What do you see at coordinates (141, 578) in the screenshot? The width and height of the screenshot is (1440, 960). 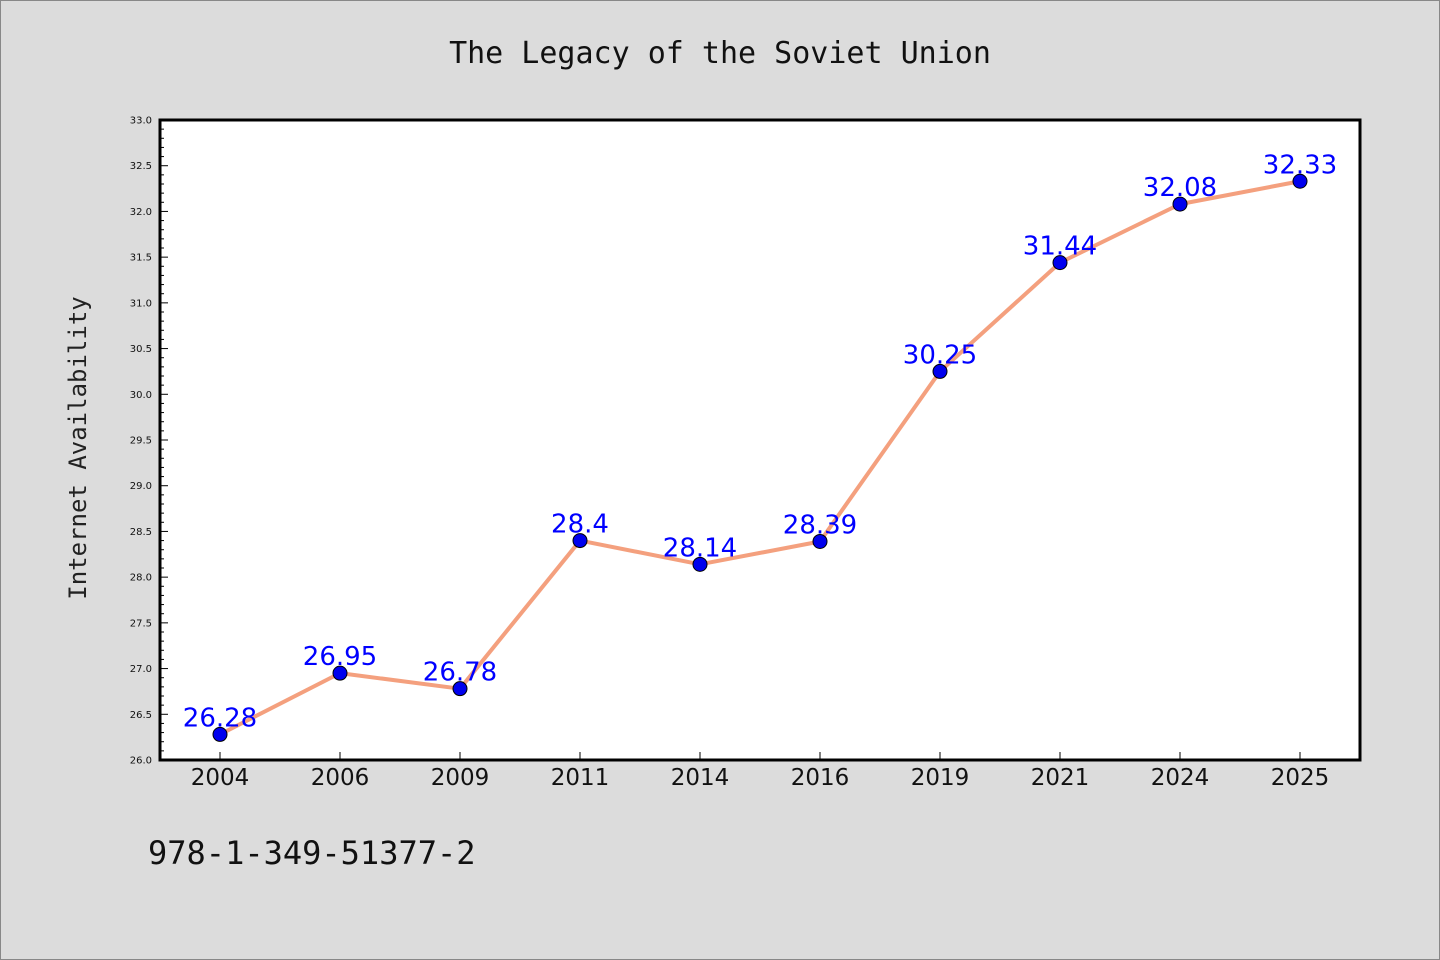 I see `y-tick-label: 28.0` at bounding box center [141, 578].